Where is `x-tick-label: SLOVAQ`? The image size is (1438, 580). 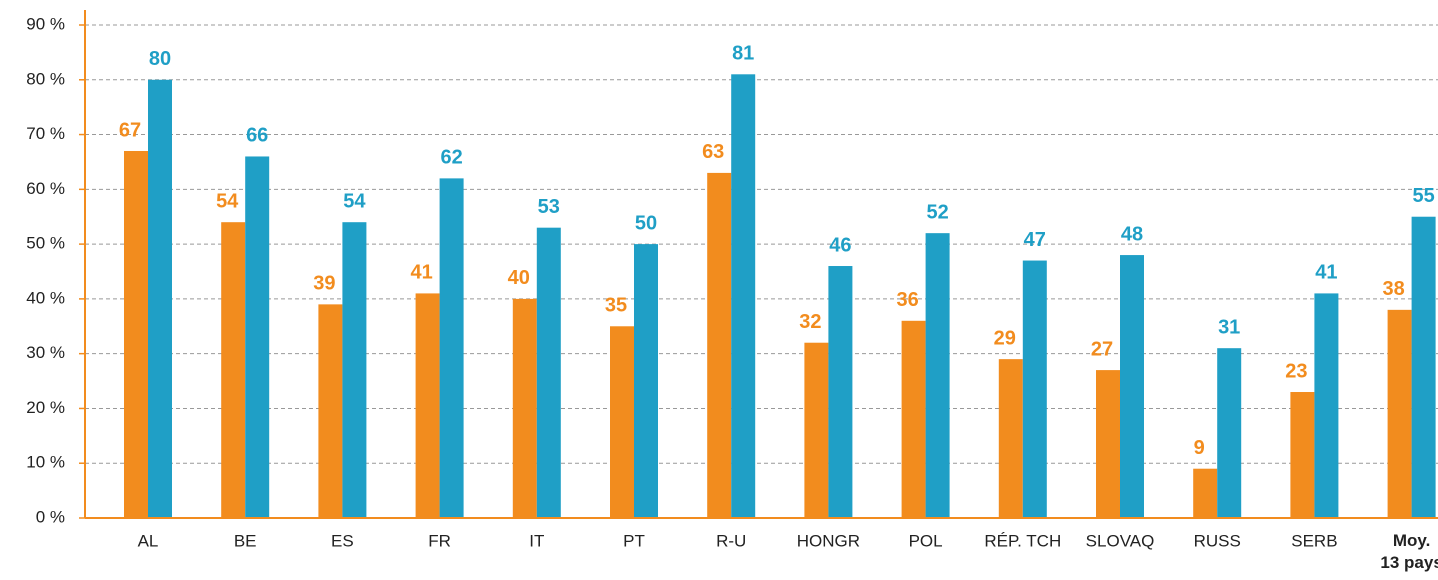 x-tick-label: SLOVAQ is located at coordinates (1120, 540).